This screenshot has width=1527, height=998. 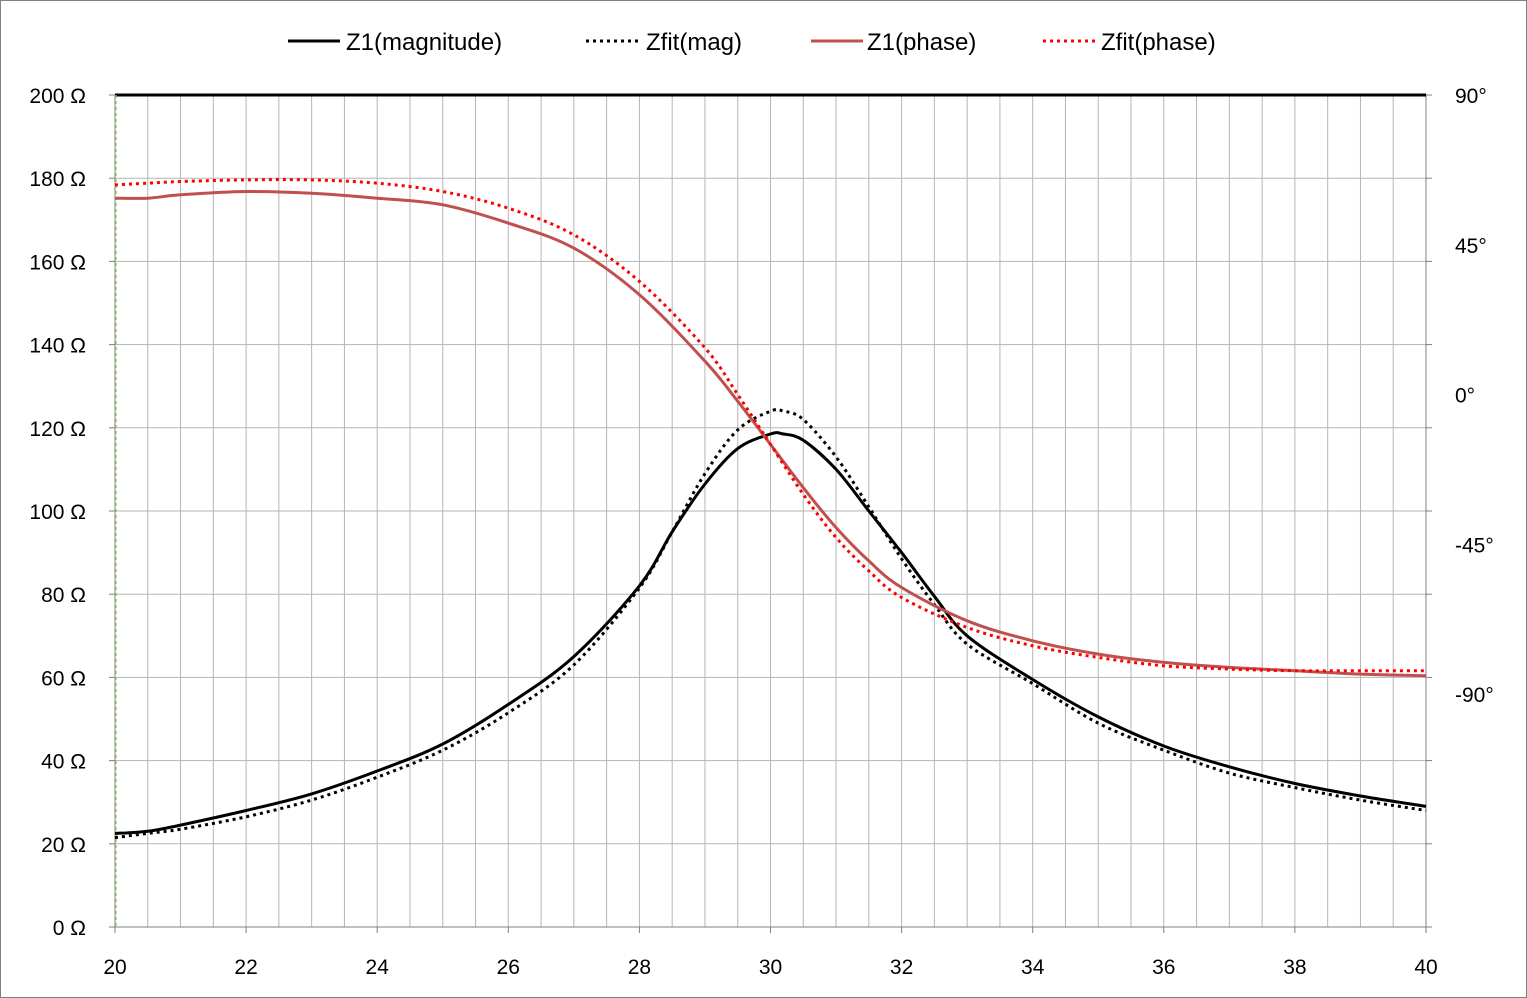 What do you see at coordinates (1474, 545) in the screenshot?
I see `y2-tick-label: -45°` at bounding box center [1474, 545].